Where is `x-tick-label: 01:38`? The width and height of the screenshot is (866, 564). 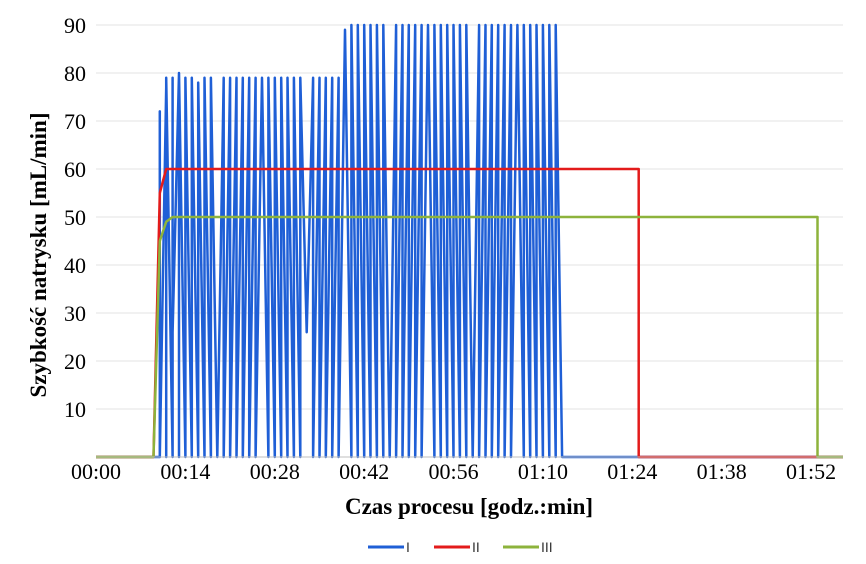
x-tick-label: 01:38 is located at coordinates (722, 471).